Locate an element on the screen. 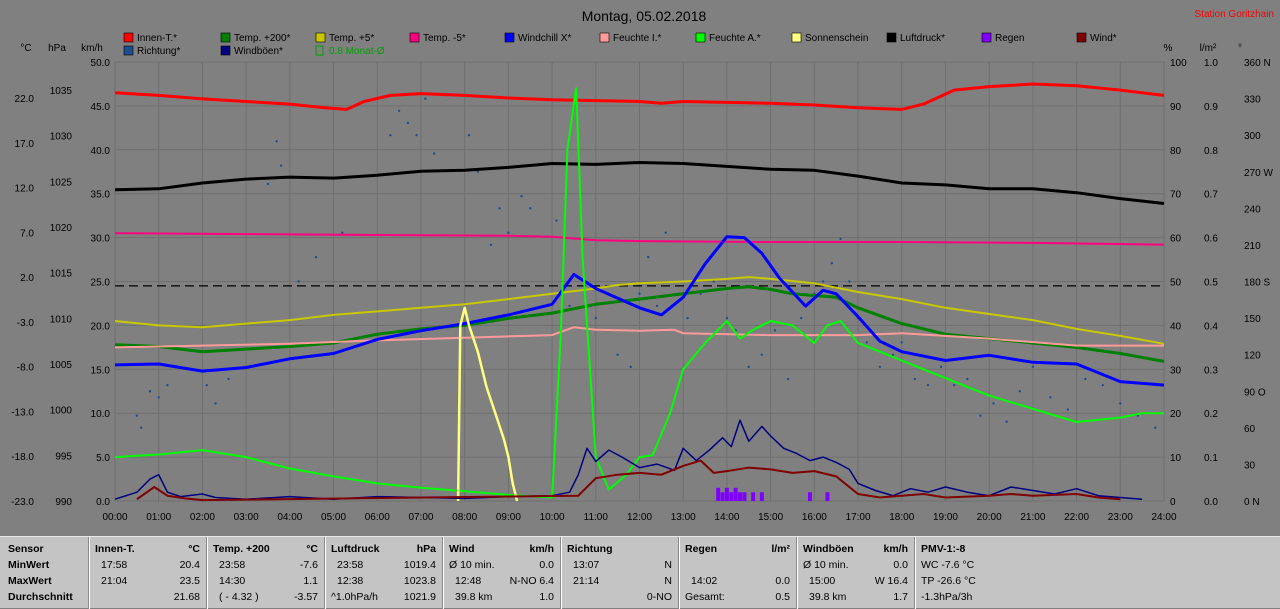 The height and width of the screenshot is (609, 1280). legend-label: Regen is located at coordinates (1009, 38).